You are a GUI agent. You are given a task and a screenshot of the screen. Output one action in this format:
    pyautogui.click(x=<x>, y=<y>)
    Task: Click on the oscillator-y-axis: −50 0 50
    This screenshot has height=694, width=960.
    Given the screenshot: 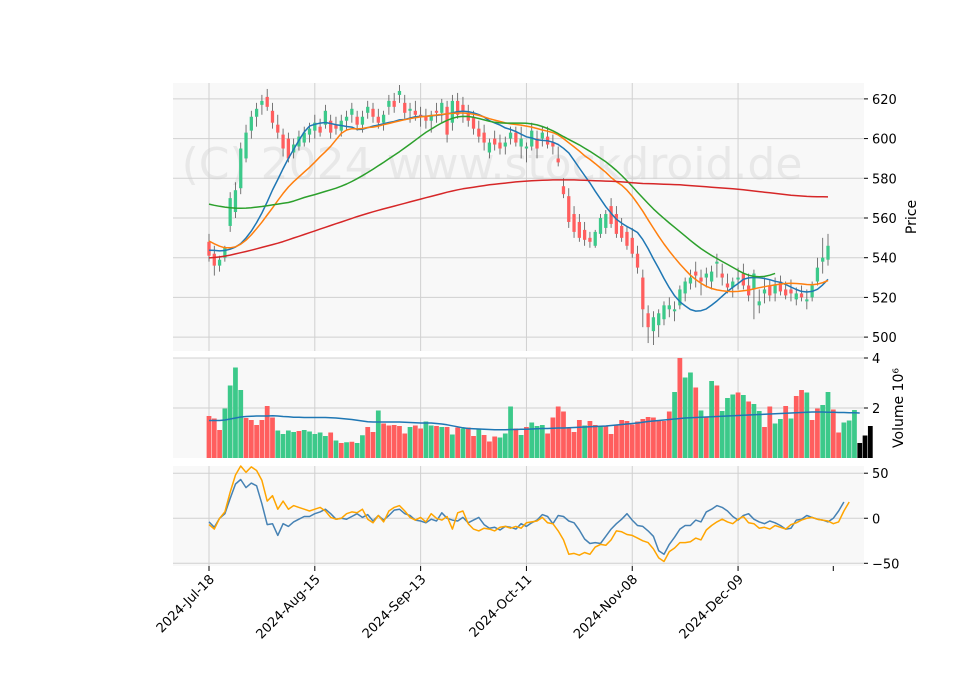 What is the action you would take?
    pyautogui.click(x=536, y=519)
    